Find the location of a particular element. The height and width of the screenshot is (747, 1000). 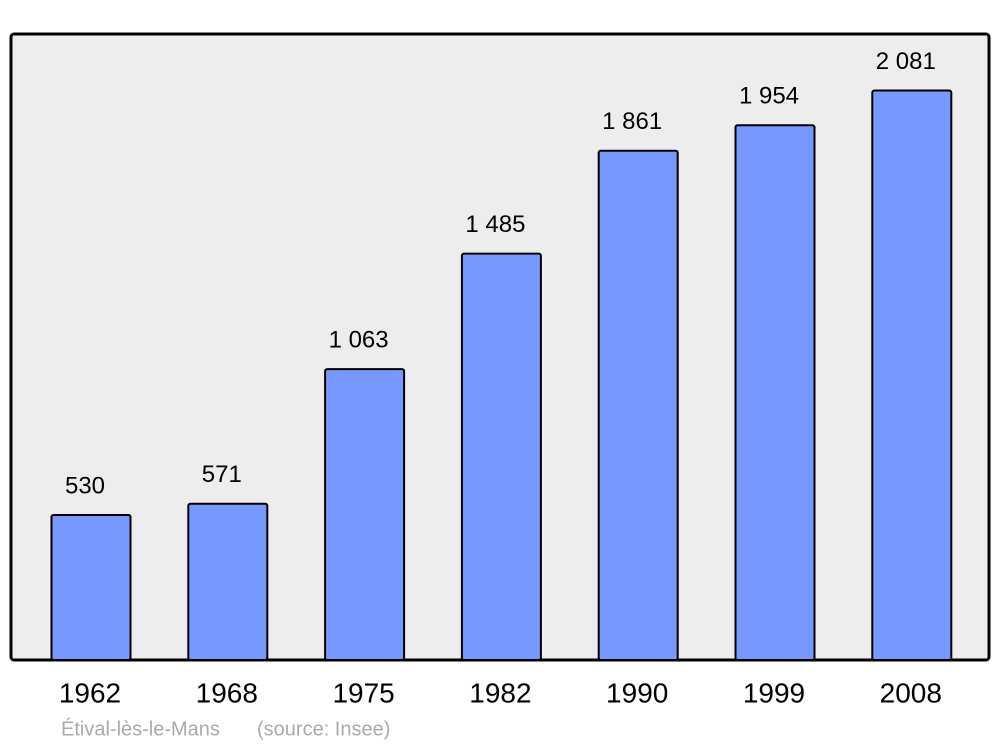

value-label: 571 is located at coordinates (222, 474).